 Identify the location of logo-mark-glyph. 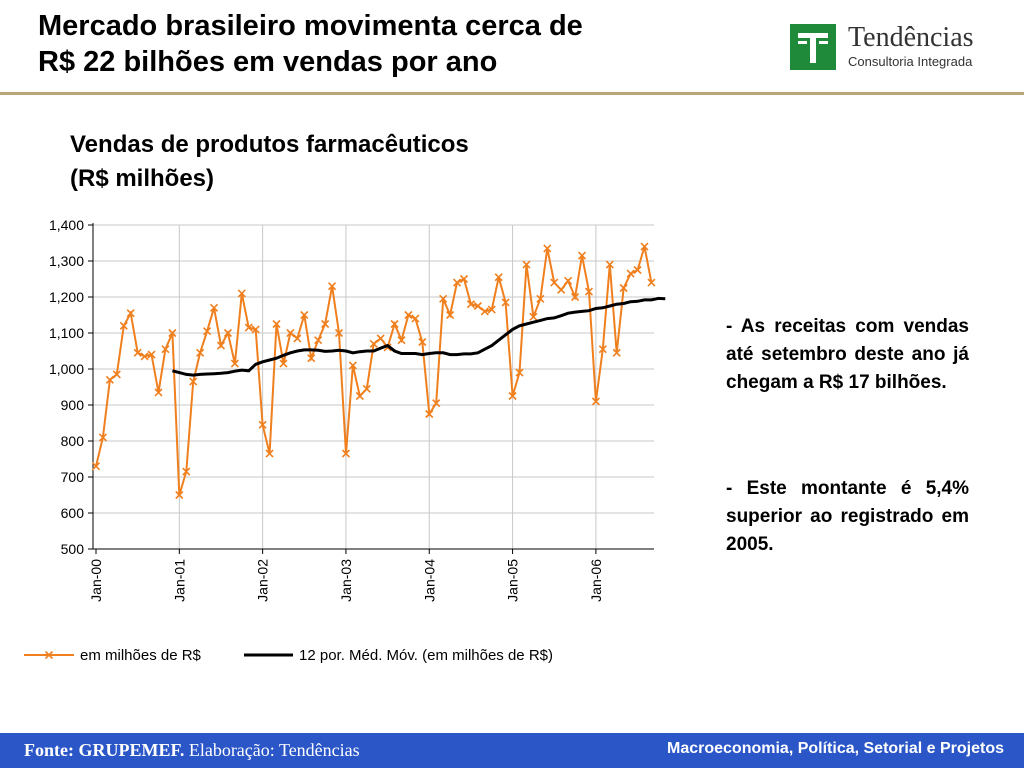
(813, 48).